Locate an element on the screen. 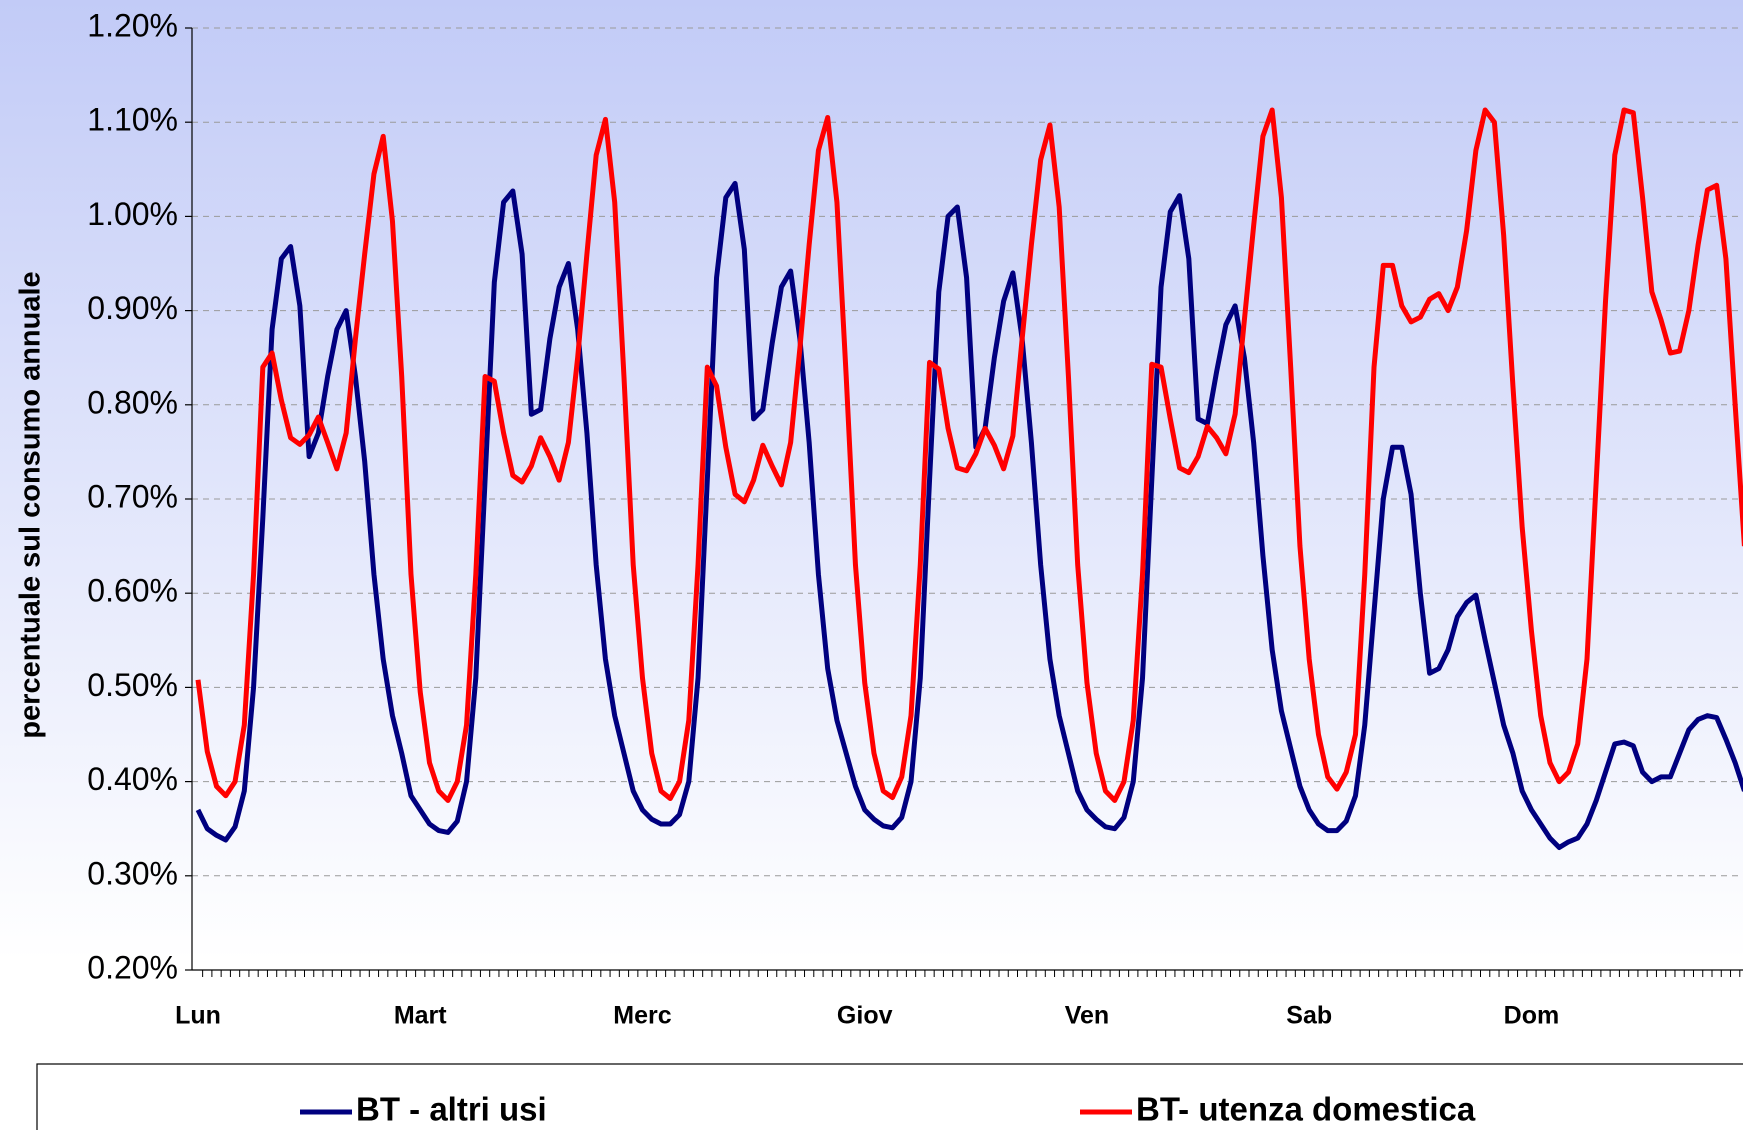 This screenshot has height=1130, width=1743. legend-label: BT - altri usi is located at coordinates (451, 1109).